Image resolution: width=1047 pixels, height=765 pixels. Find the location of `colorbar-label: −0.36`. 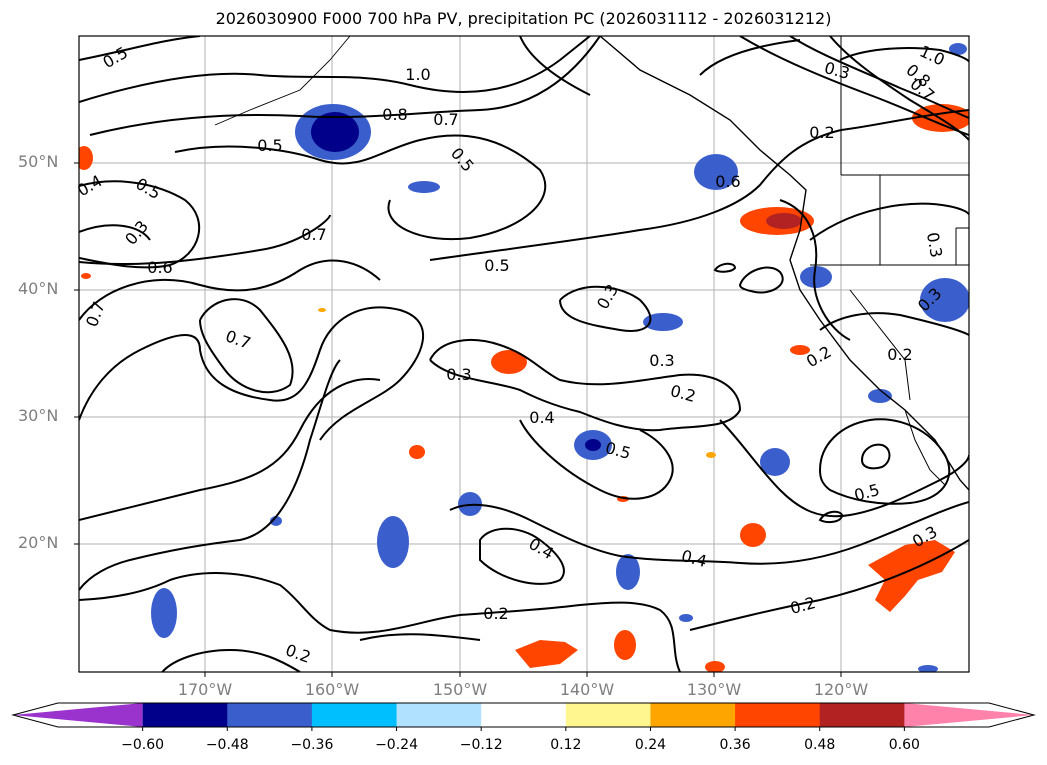

colorbar-label: −0.36 is located at coordinates (312, 745).